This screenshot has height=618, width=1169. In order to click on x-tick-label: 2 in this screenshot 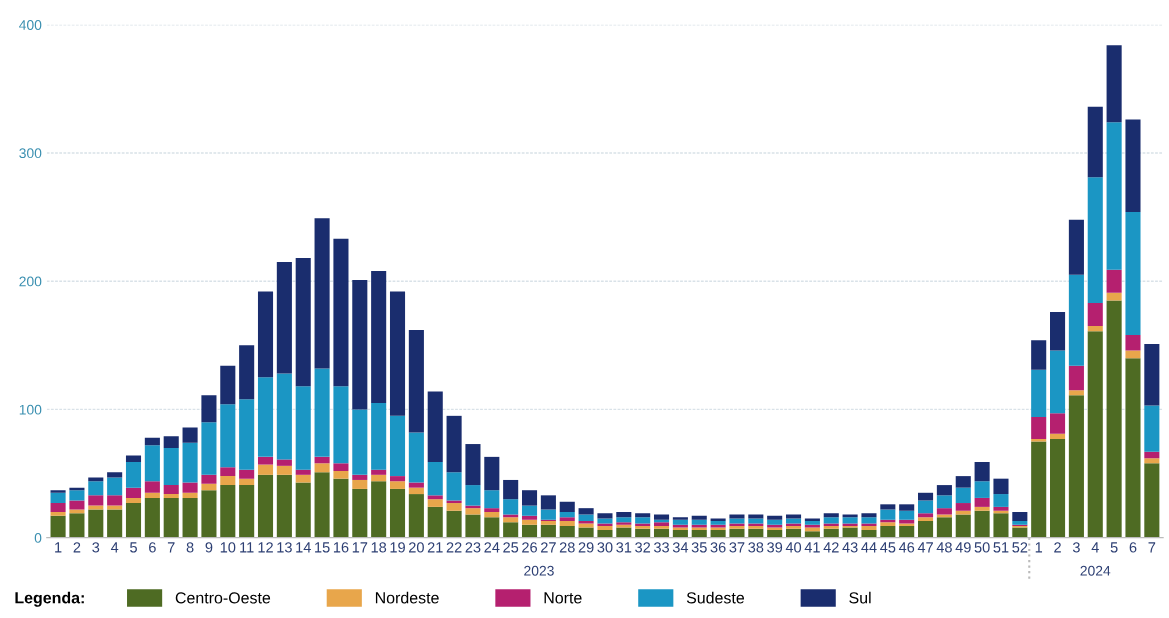, I will do `click(77, 547)`.